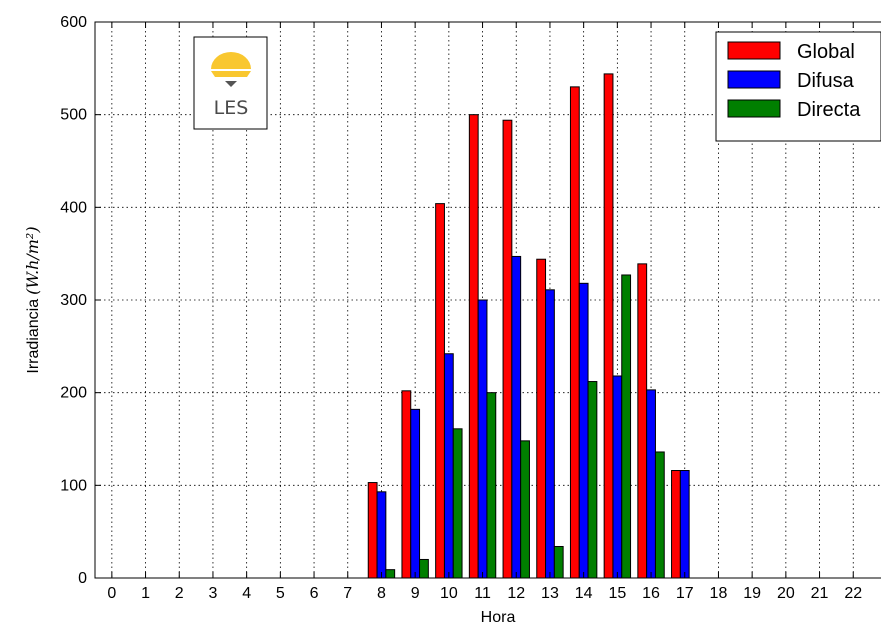 Image resolution: width=881 pixels, height=630 pixels. What do you see at coordinates (829, 110) in the screenshot?
I see `legend-label-directa: Directa` at bounding box center [829, 110].